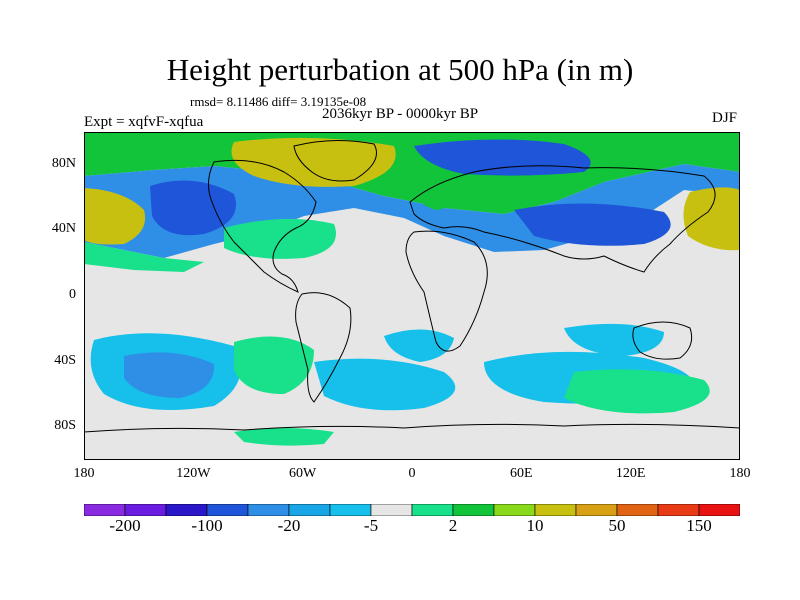  What do you see at coordinates (502, 157) in the screenshot?
I see `field-nh-blue-dark-eurasia` at bounding box center [502, 157].